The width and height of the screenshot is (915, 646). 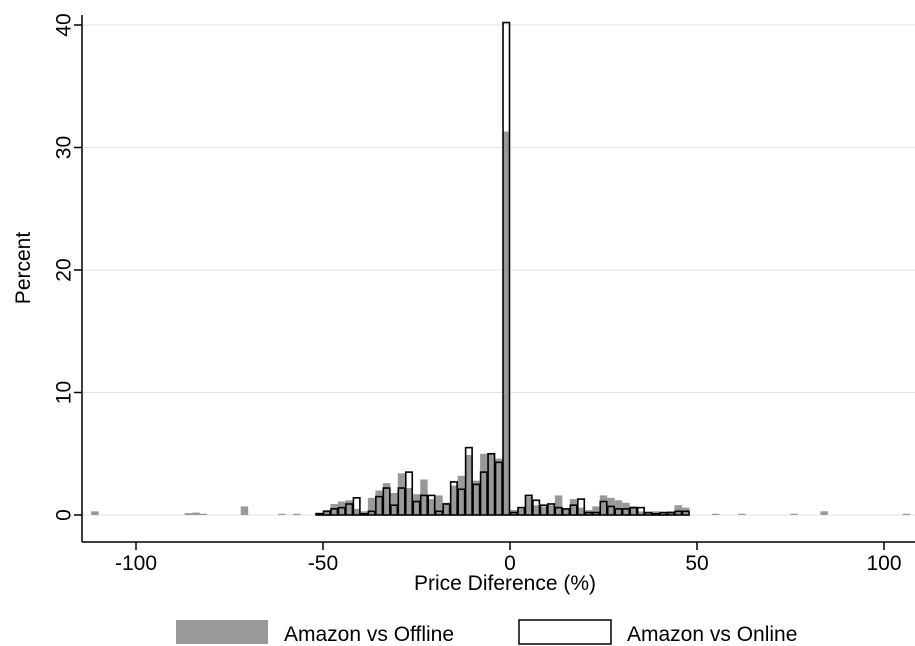 I want to click on x-axis-title: Price Diference (%), so click(x=505, y=583).